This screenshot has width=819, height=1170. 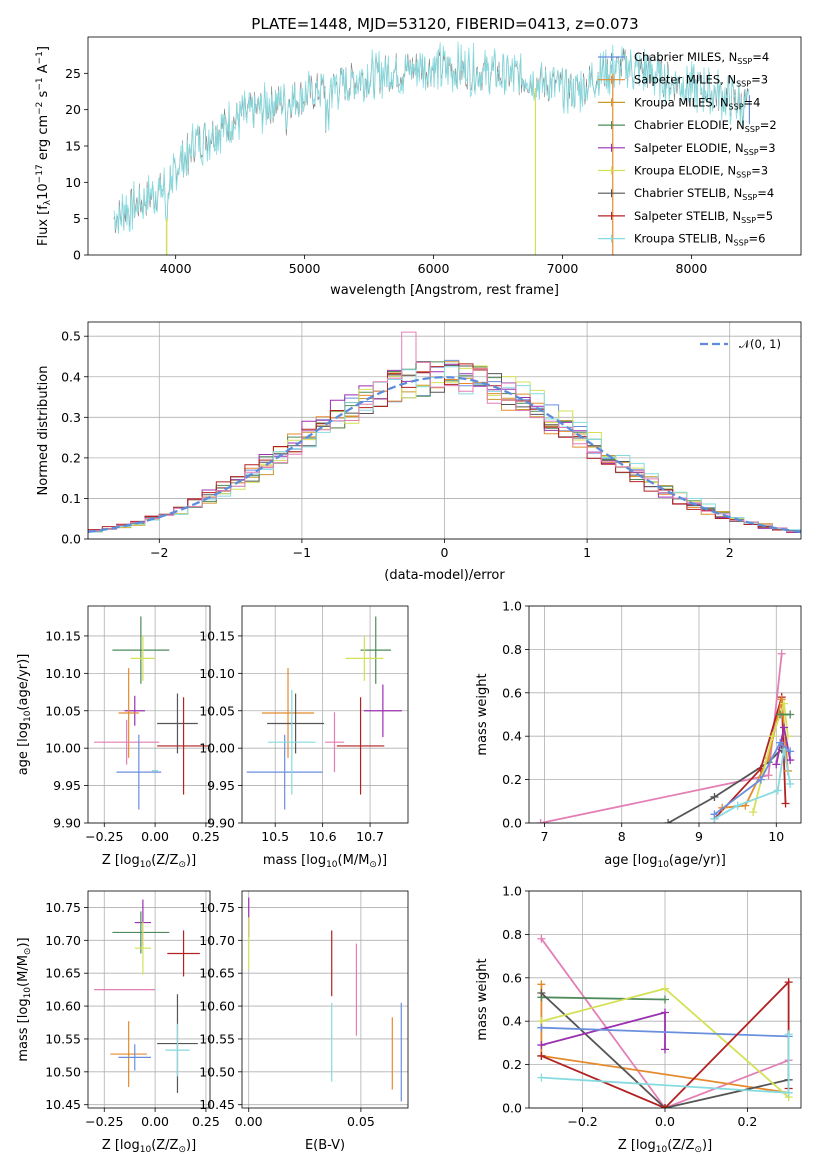 I want to click on legend-entry: 𝒩(0, 1), so click(x=760, y=344).